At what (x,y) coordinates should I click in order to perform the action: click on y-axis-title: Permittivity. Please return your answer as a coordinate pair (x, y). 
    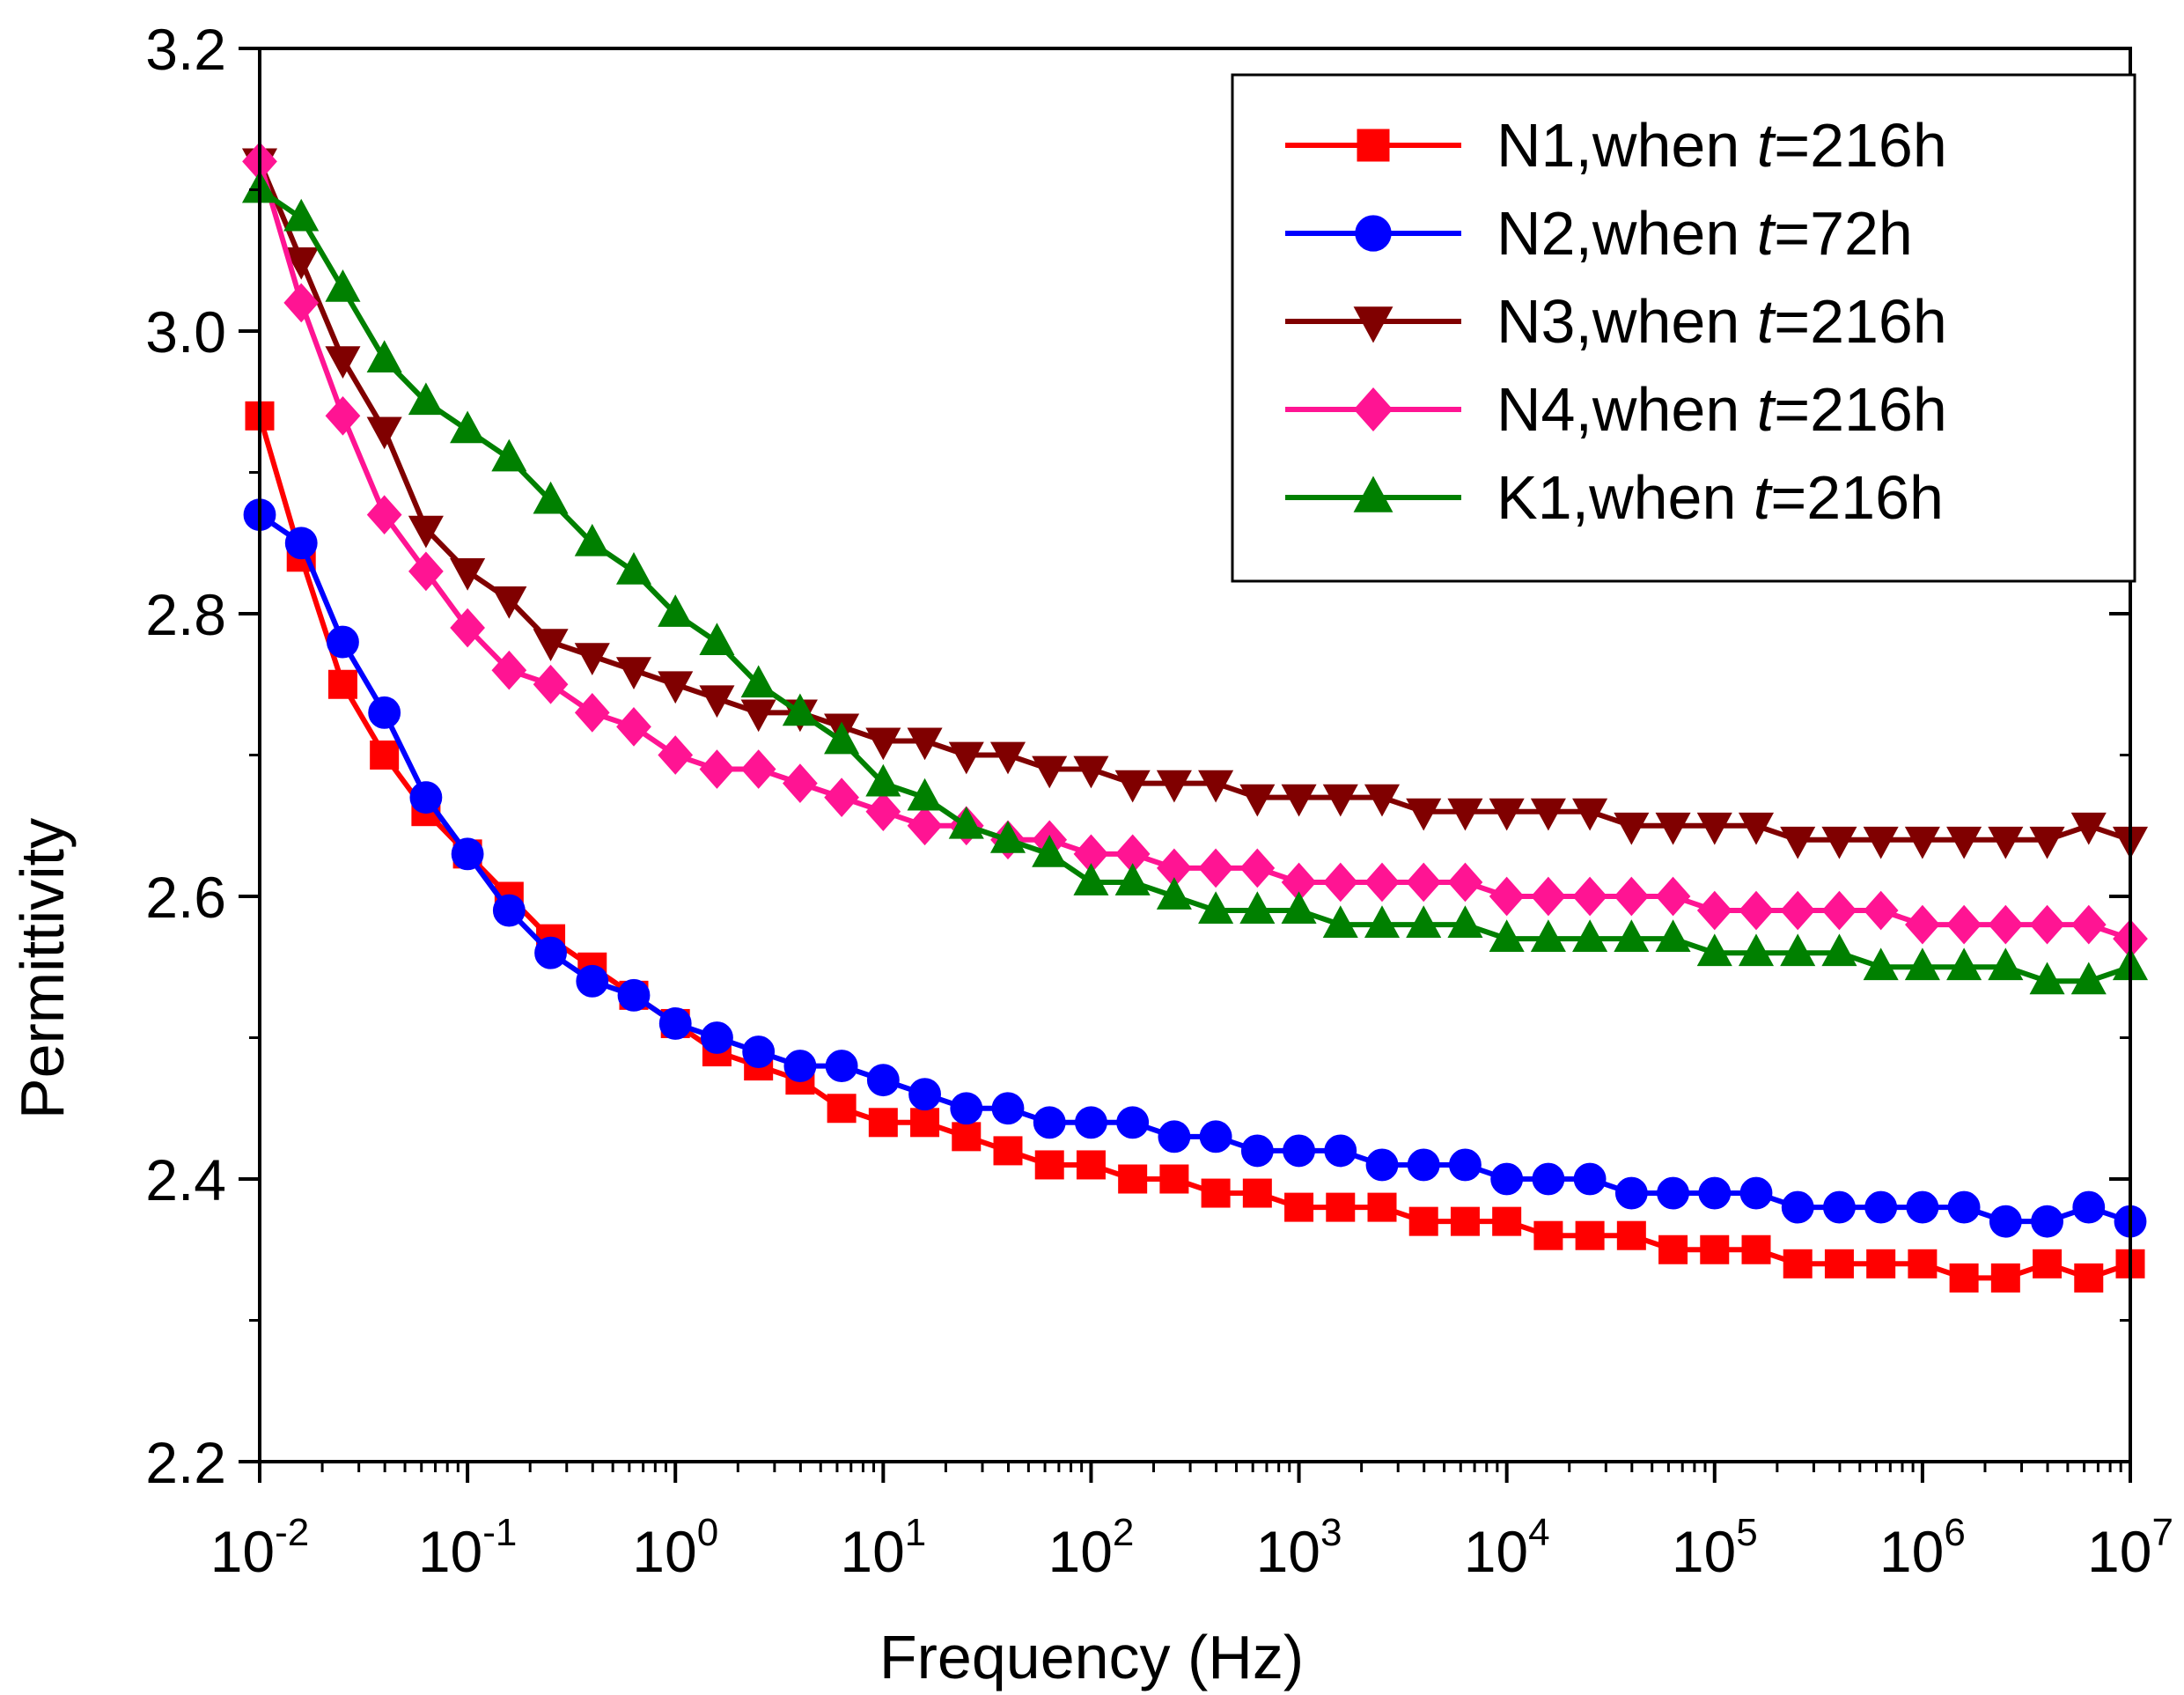
    Looking at the image, I should click on (42, 968).